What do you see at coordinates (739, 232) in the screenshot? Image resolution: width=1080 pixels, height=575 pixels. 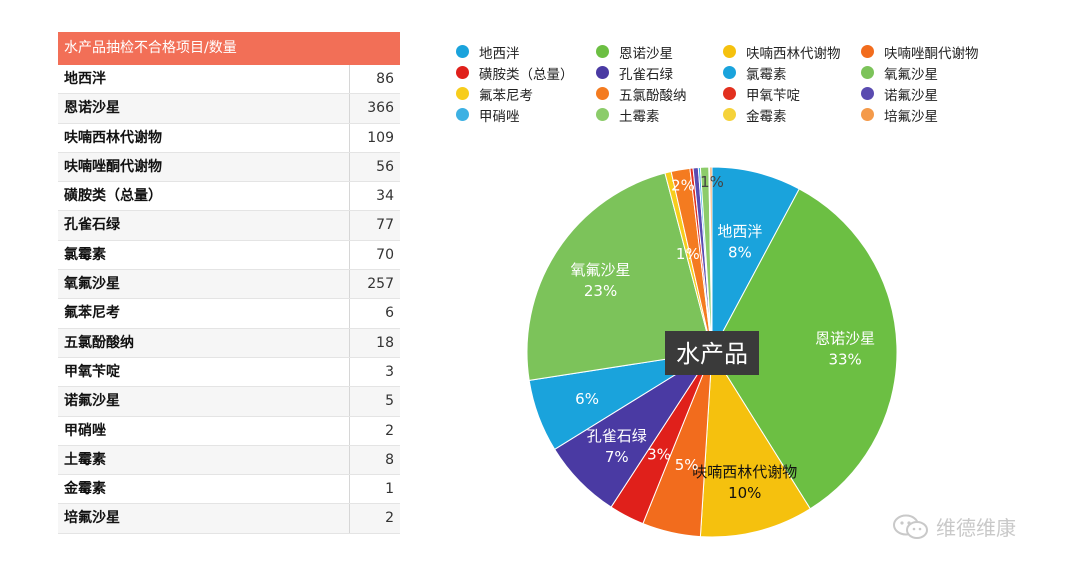 I see `slice-name-label: 地西泮` at bounding box center [739, 232].